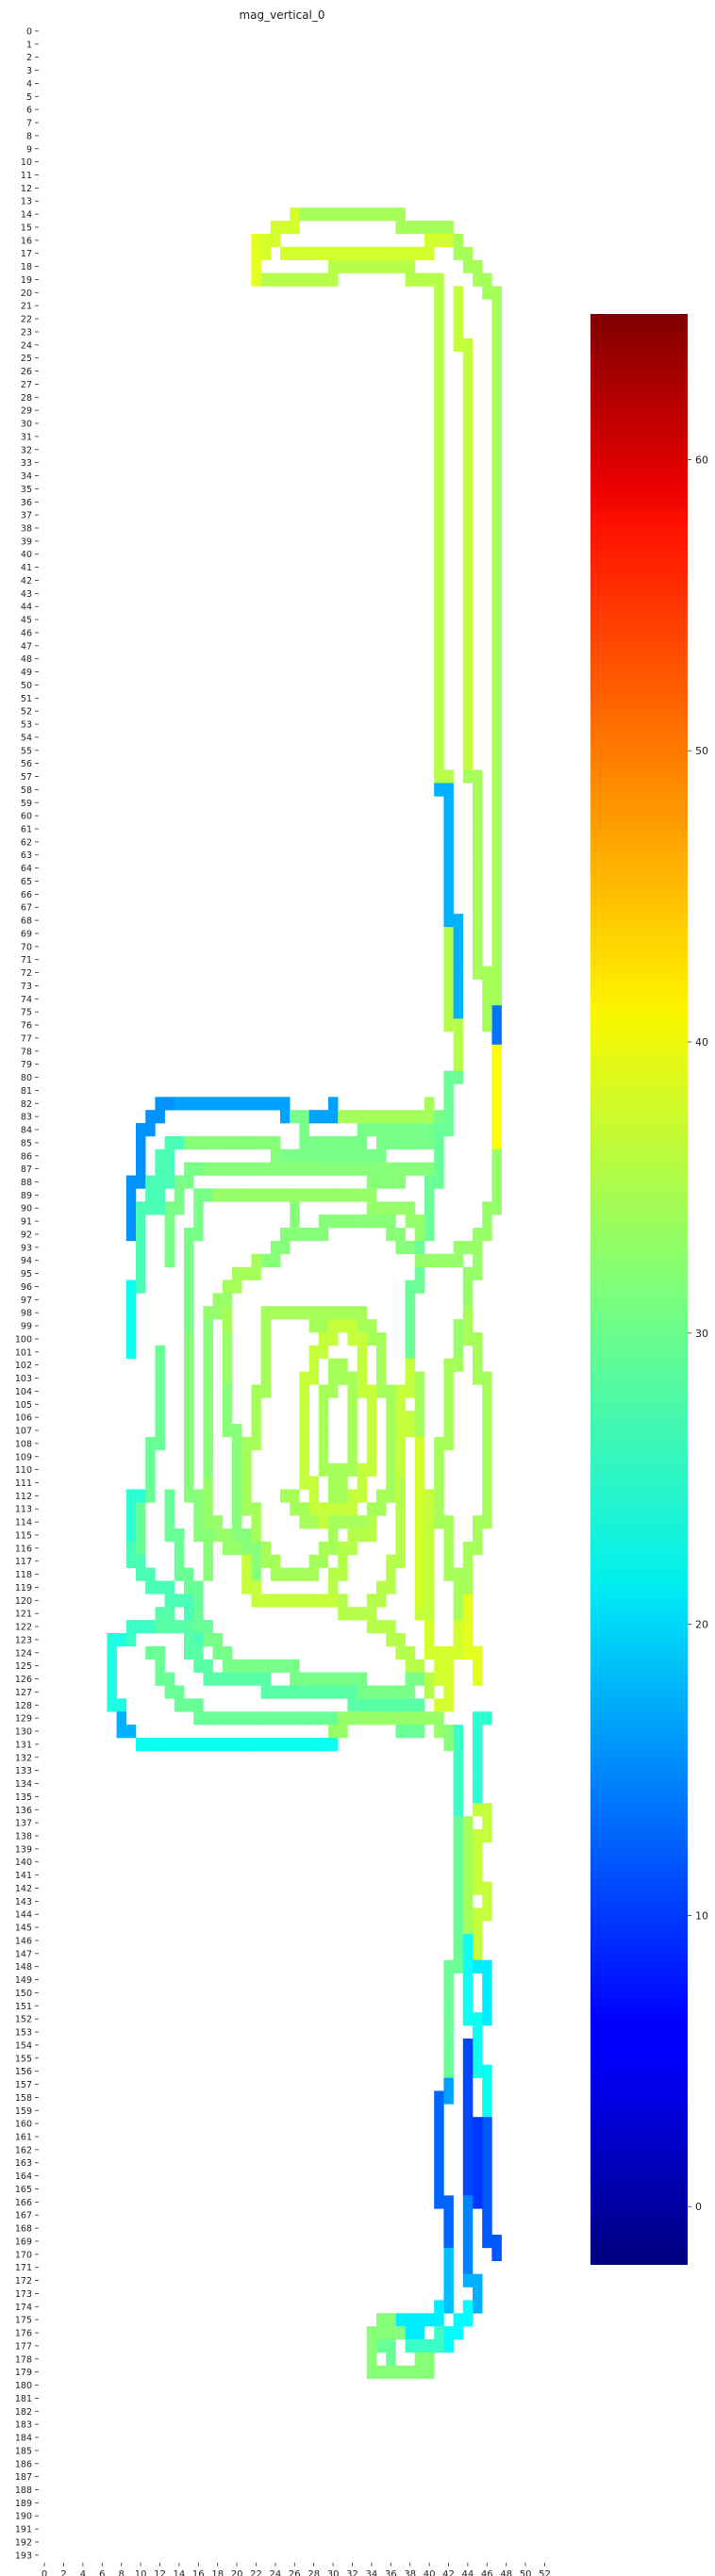  What do you see at coordinates (23, 2321) in the screenshot?
I see `y-tick-label: 175` at bounding box center [23, 2321].